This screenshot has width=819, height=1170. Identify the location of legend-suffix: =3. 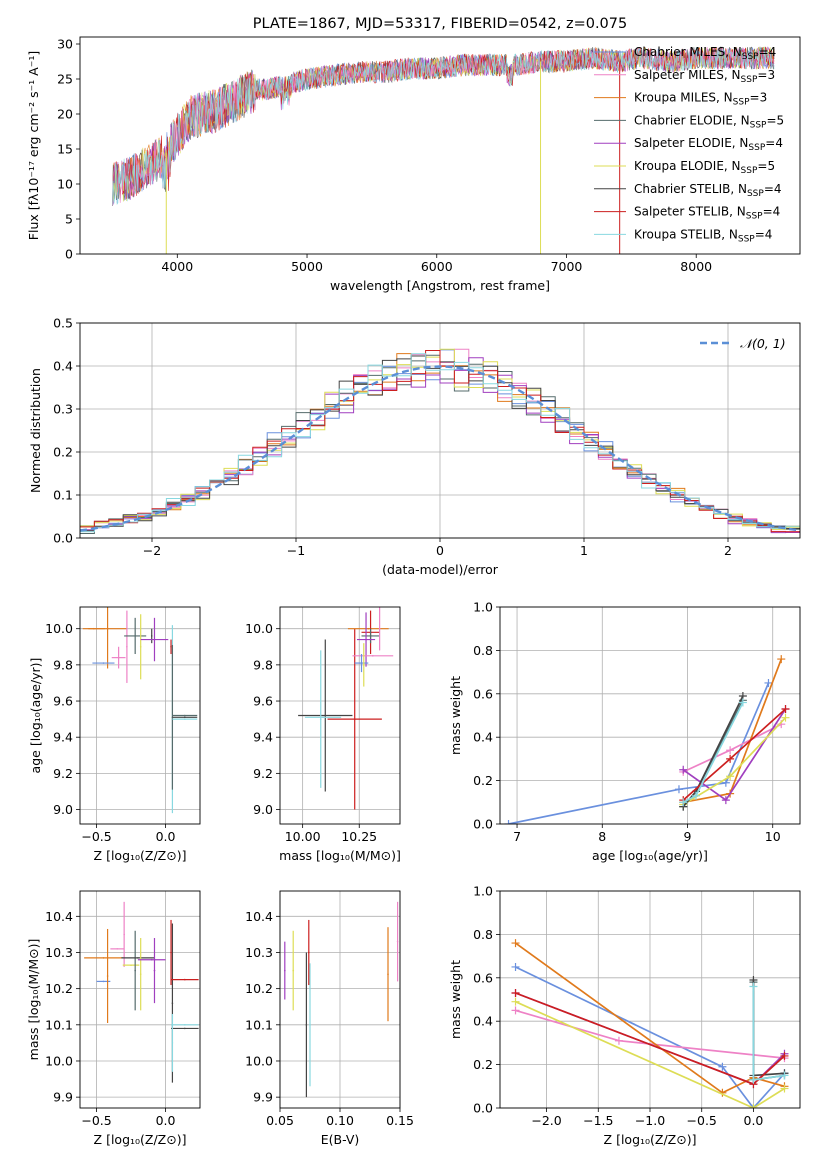
(759, 98).